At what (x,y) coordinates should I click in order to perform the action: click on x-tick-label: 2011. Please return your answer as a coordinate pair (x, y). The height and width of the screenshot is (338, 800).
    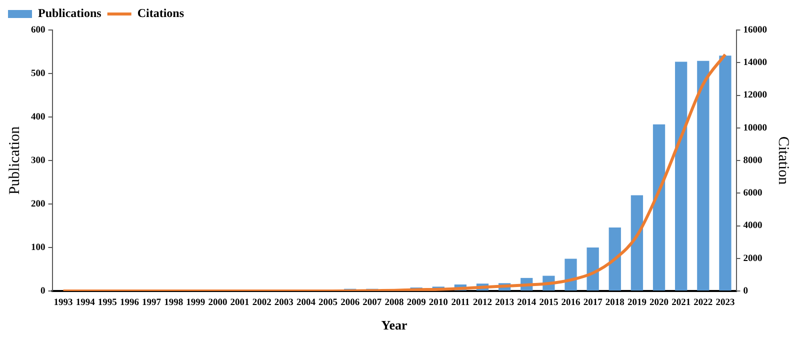
    Looking at the image, I should click on (460, 303).